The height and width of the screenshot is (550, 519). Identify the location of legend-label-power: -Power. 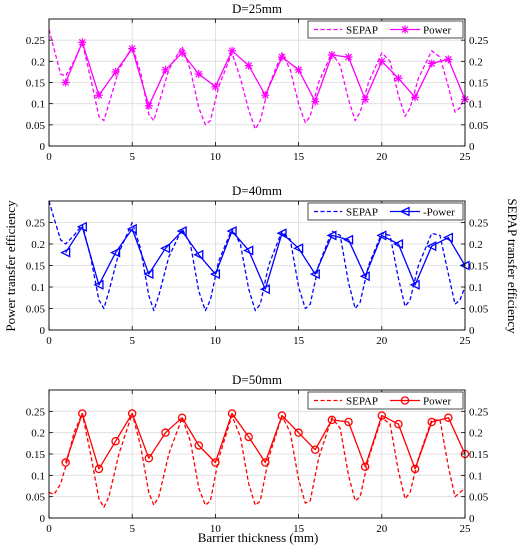
(439, 213).